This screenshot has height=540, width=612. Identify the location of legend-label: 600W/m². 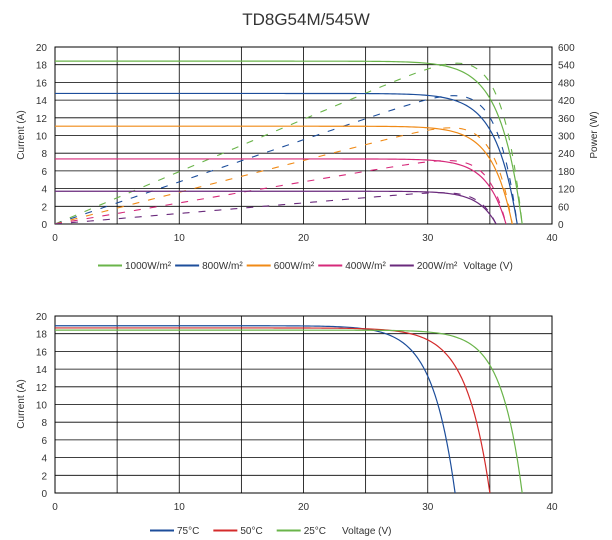
(294, 266).